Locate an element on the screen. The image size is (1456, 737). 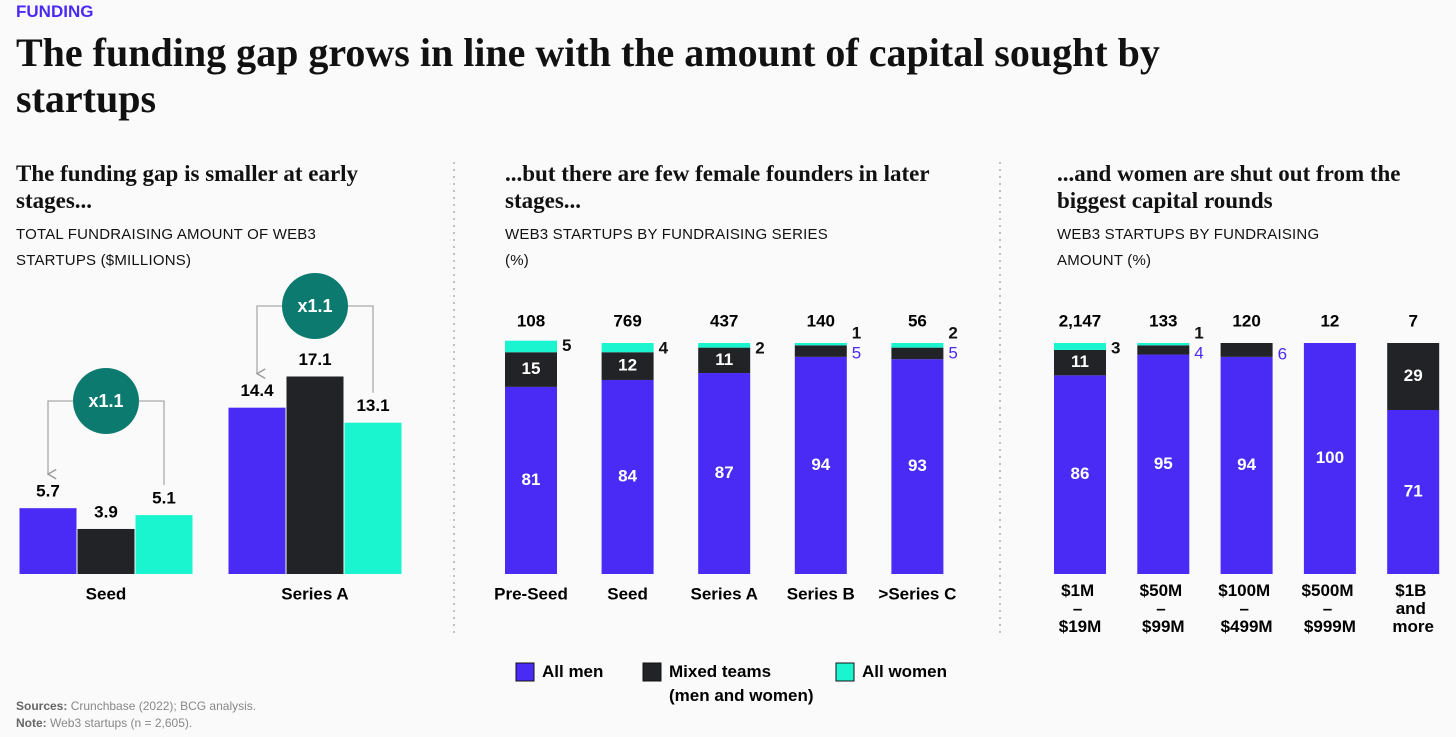
value-label: 29 is located at coordinates (1413, 375).